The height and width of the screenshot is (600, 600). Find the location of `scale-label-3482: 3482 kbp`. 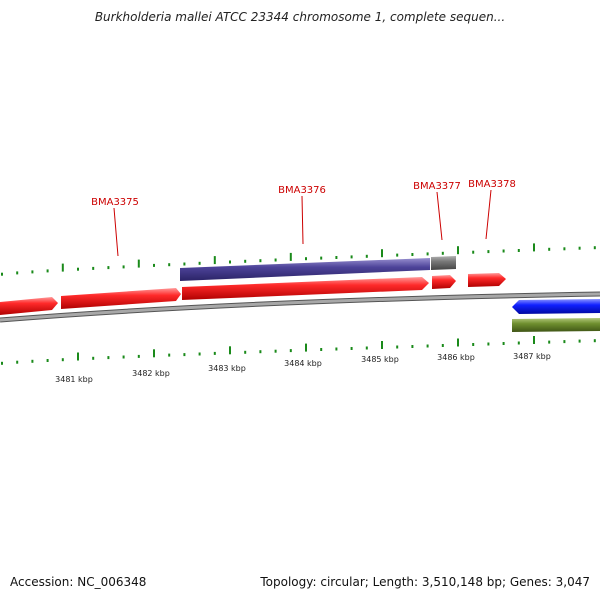

scale-label-3482: 3482 kbp is located at coordinates (151, 373).